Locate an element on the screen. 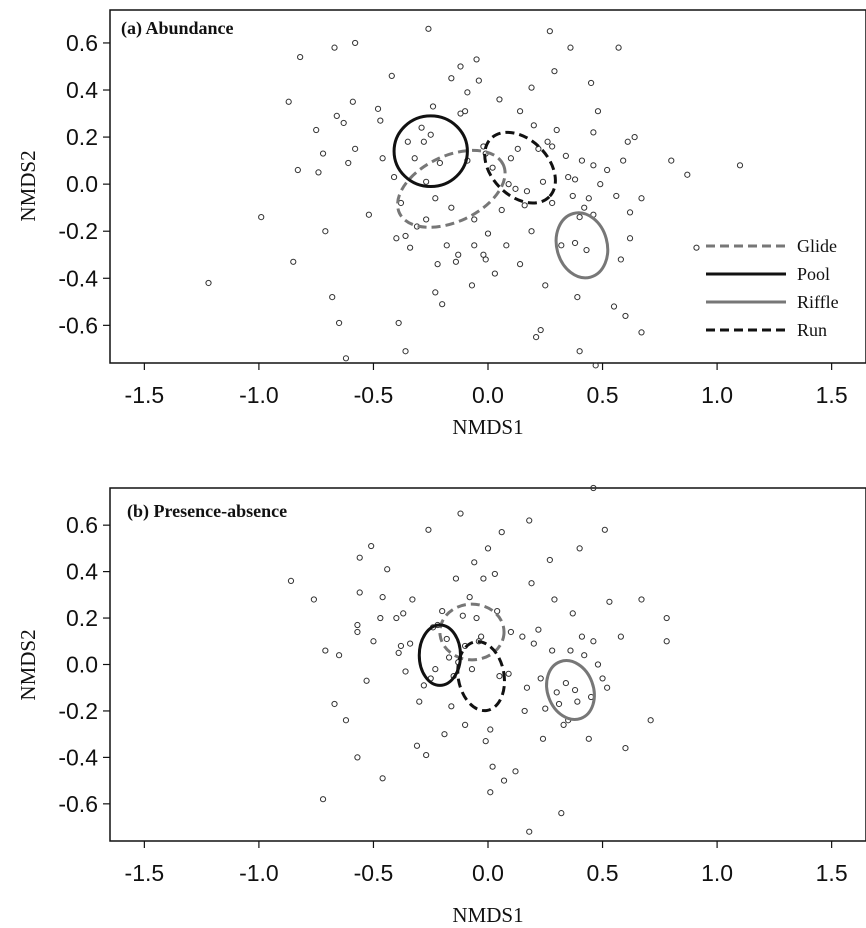  x-tick-label: 0.5 is located at coordinates (603, 395).